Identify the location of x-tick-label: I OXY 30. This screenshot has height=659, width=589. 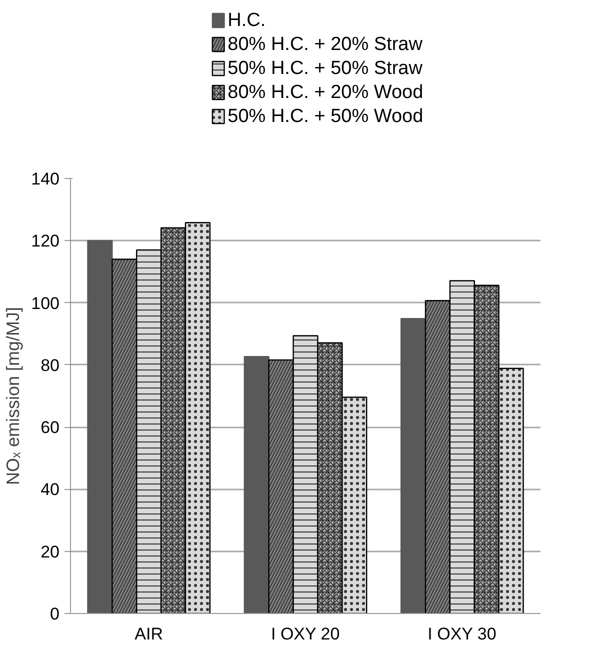
(462, 634).